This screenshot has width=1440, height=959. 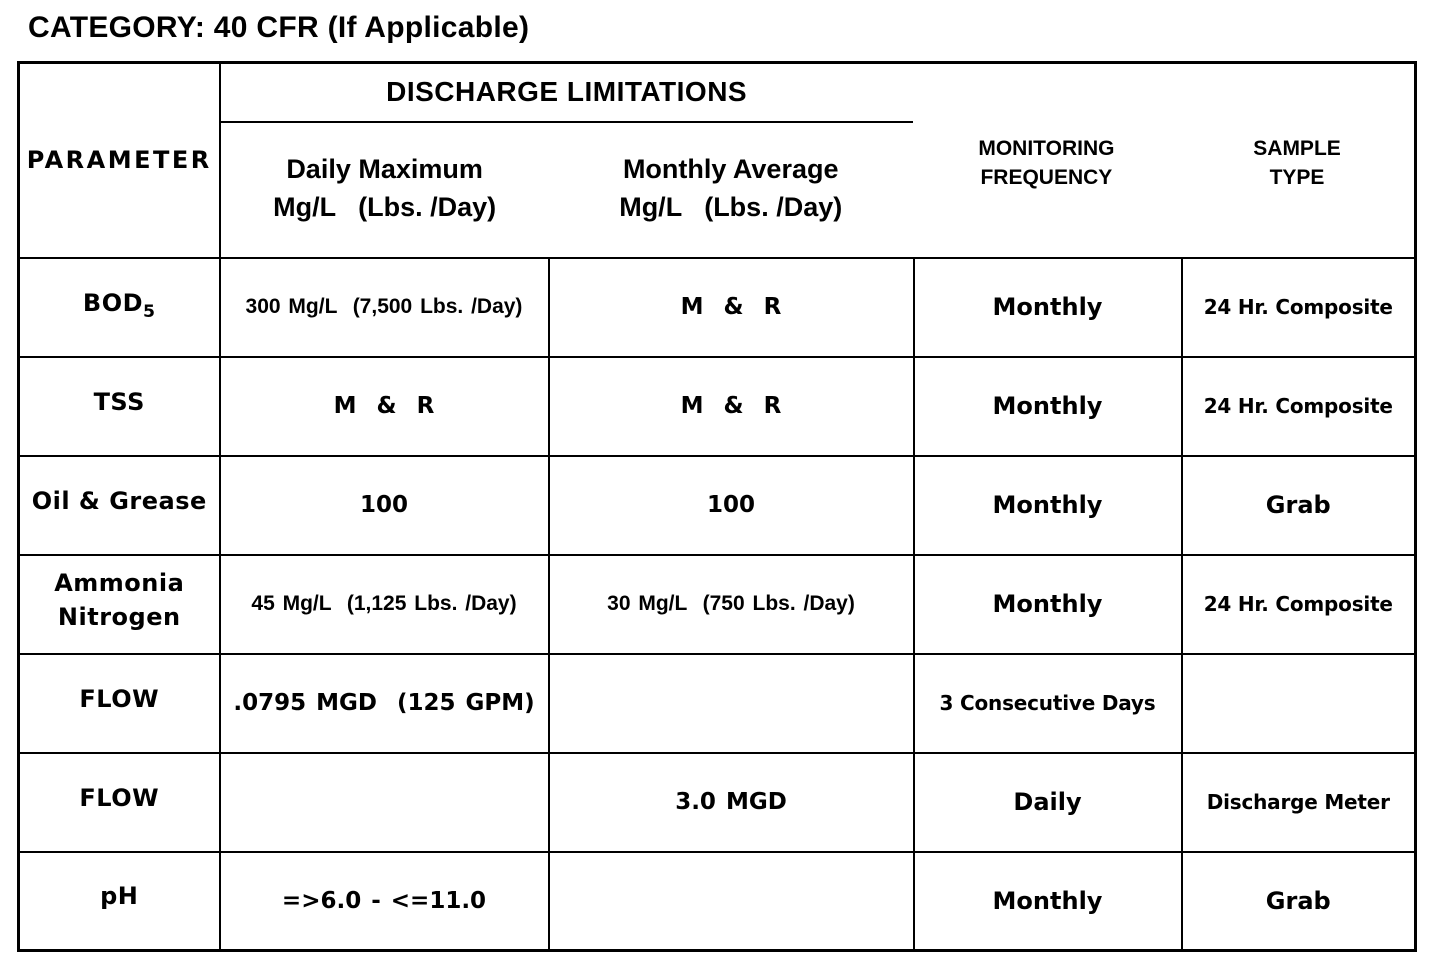 What do you see at coordinates (384, 505) in the screenshot?
I see `cell-daily-maximum: 100` at bounding box center [384, 505].